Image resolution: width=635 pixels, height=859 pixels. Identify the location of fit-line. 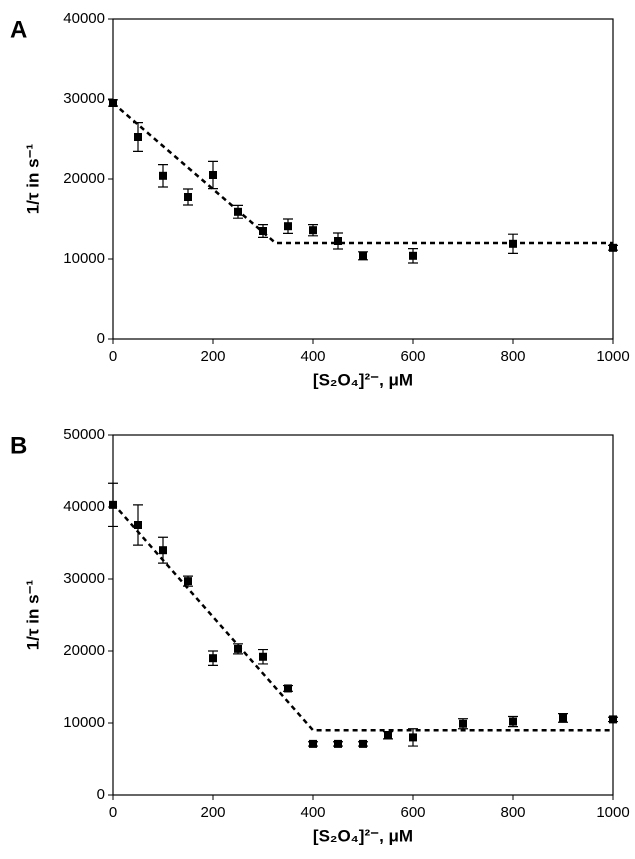
(363, 173).